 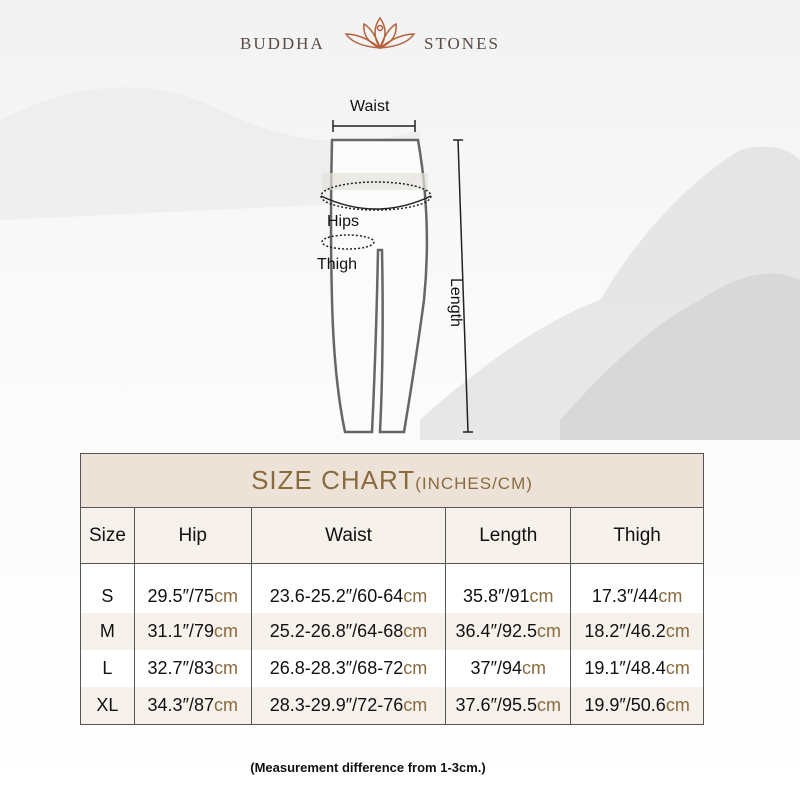 What do you see at coordinates (192, 705) in the screenshot?
I see `measurement-cell: 34.3″/87cm` at bounding box center [192, 705].